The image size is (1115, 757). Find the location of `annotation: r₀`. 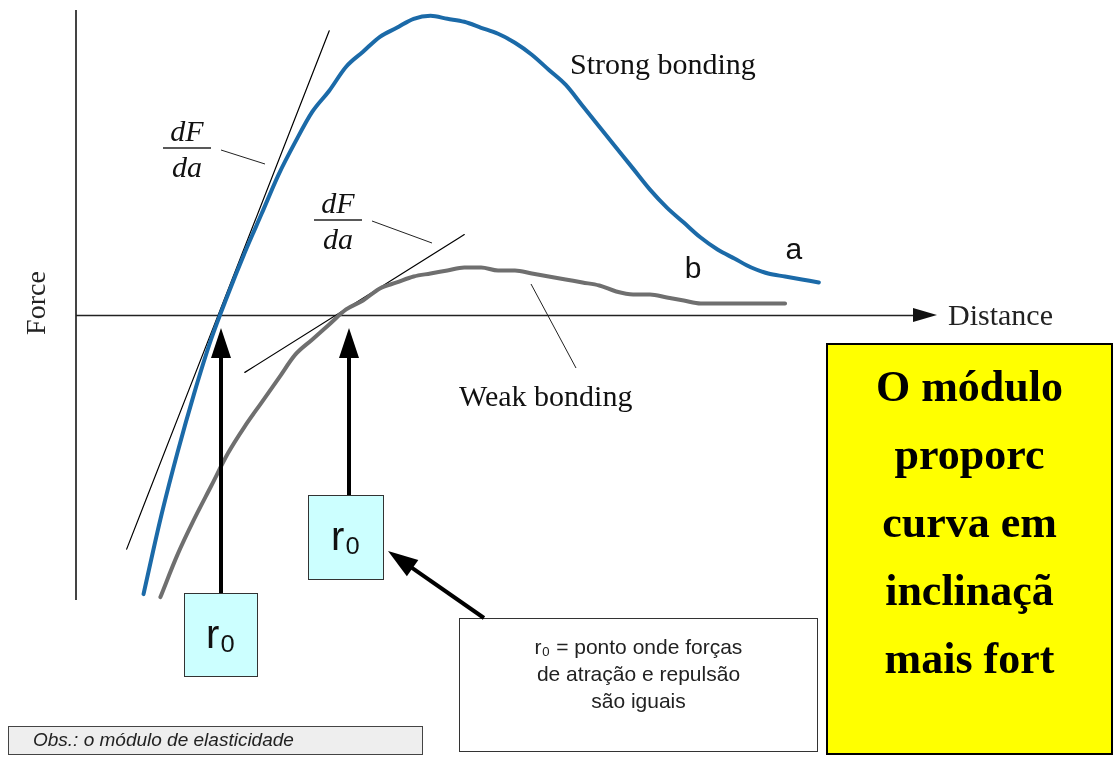

annotation: r₀ is located at coordinates (346, 536).